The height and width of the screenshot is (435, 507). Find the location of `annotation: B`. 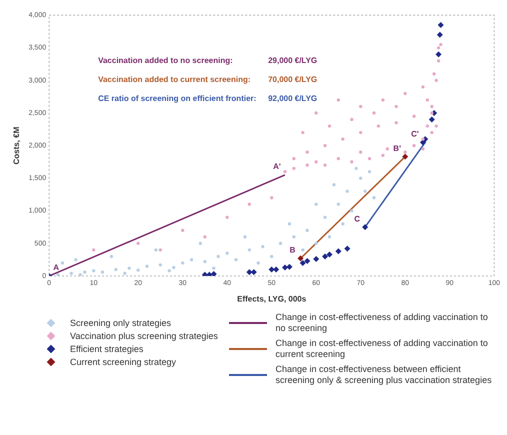

annotation: B is located at coordinates (293, 250).